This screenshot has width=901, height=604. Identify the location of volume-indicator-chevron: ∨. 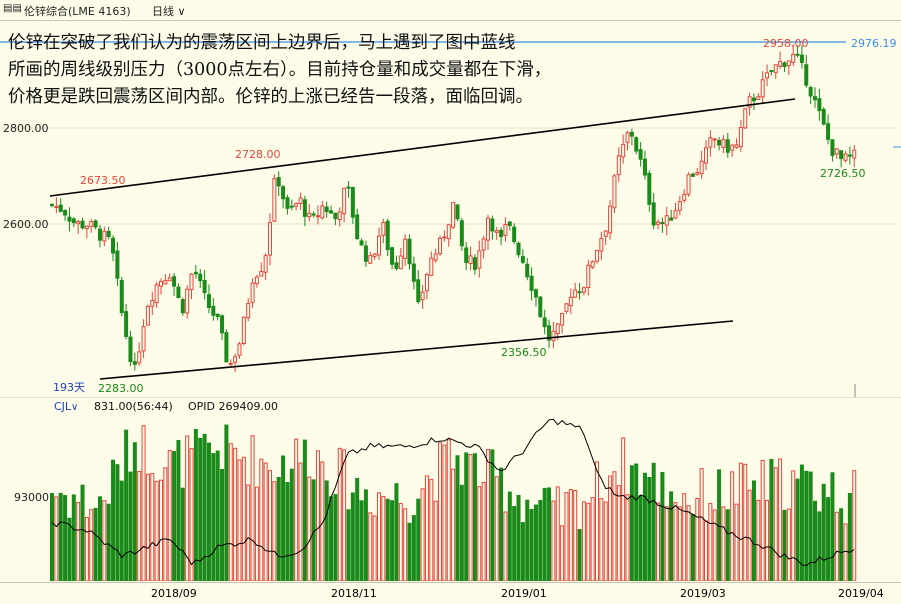
(74, 407).